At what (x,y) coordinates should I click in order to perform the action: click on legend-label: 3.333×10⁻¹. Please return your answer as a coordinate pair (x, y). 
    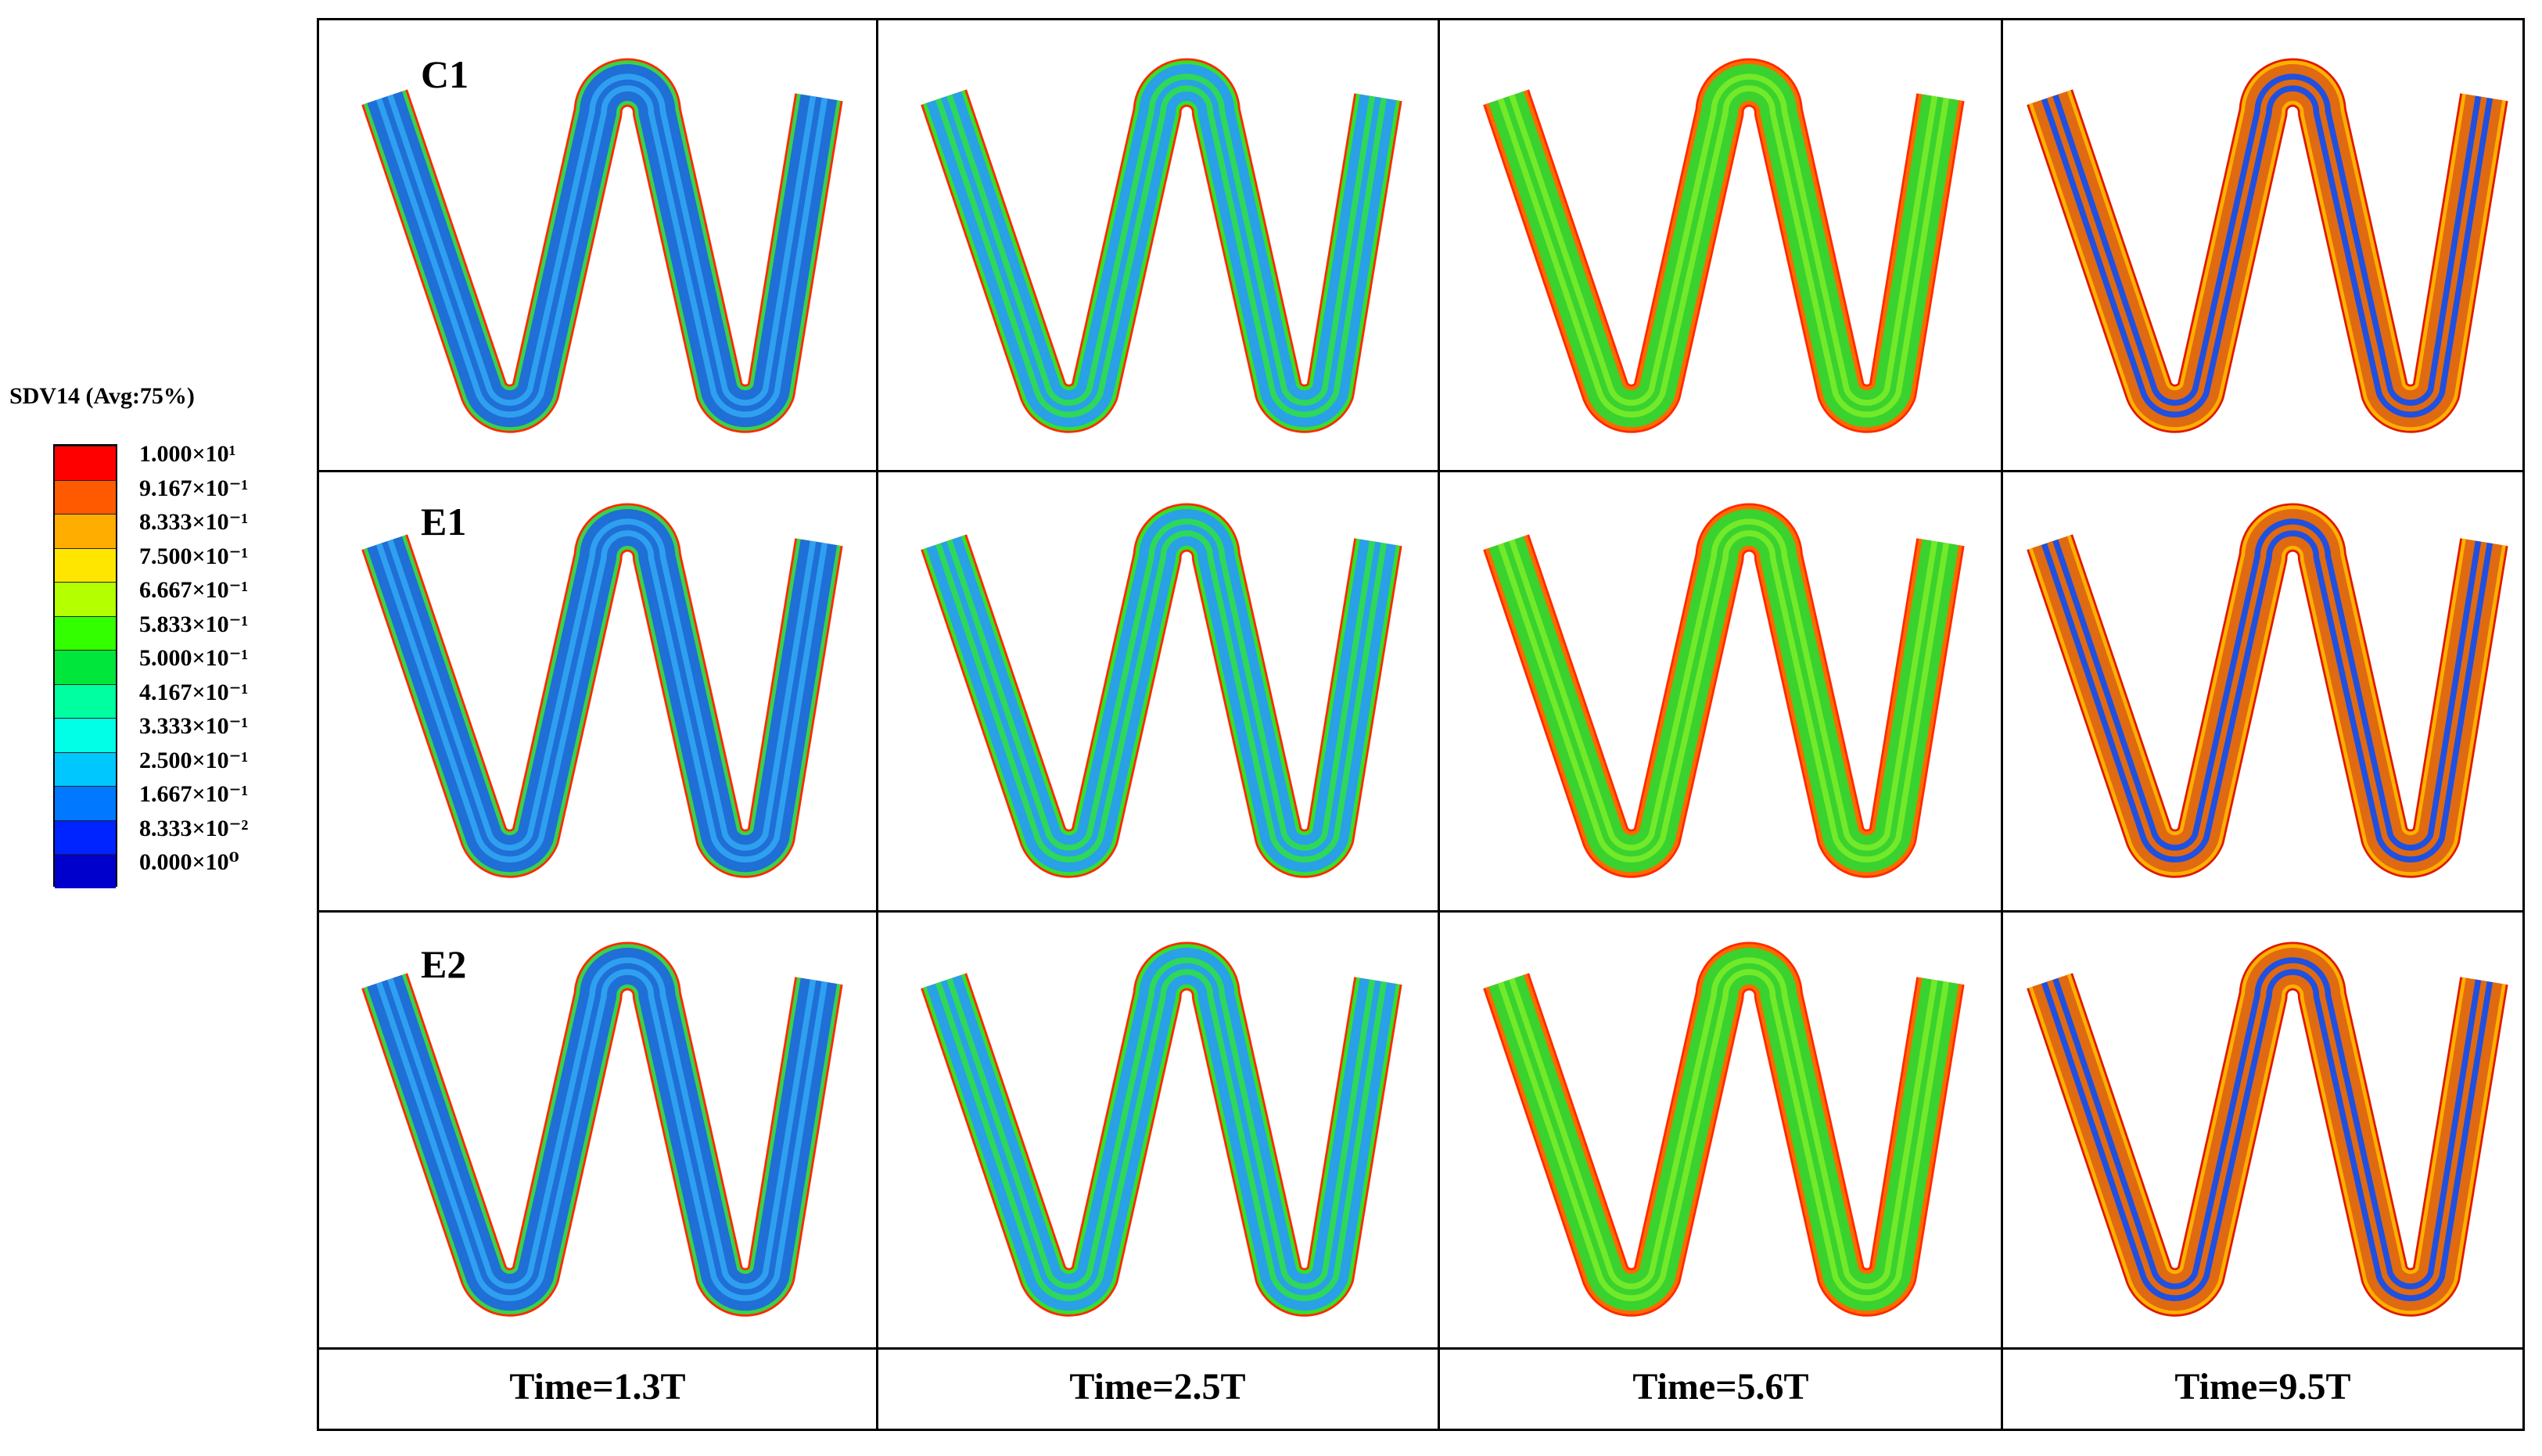
    Looking at the image, I should click on (194, 726).